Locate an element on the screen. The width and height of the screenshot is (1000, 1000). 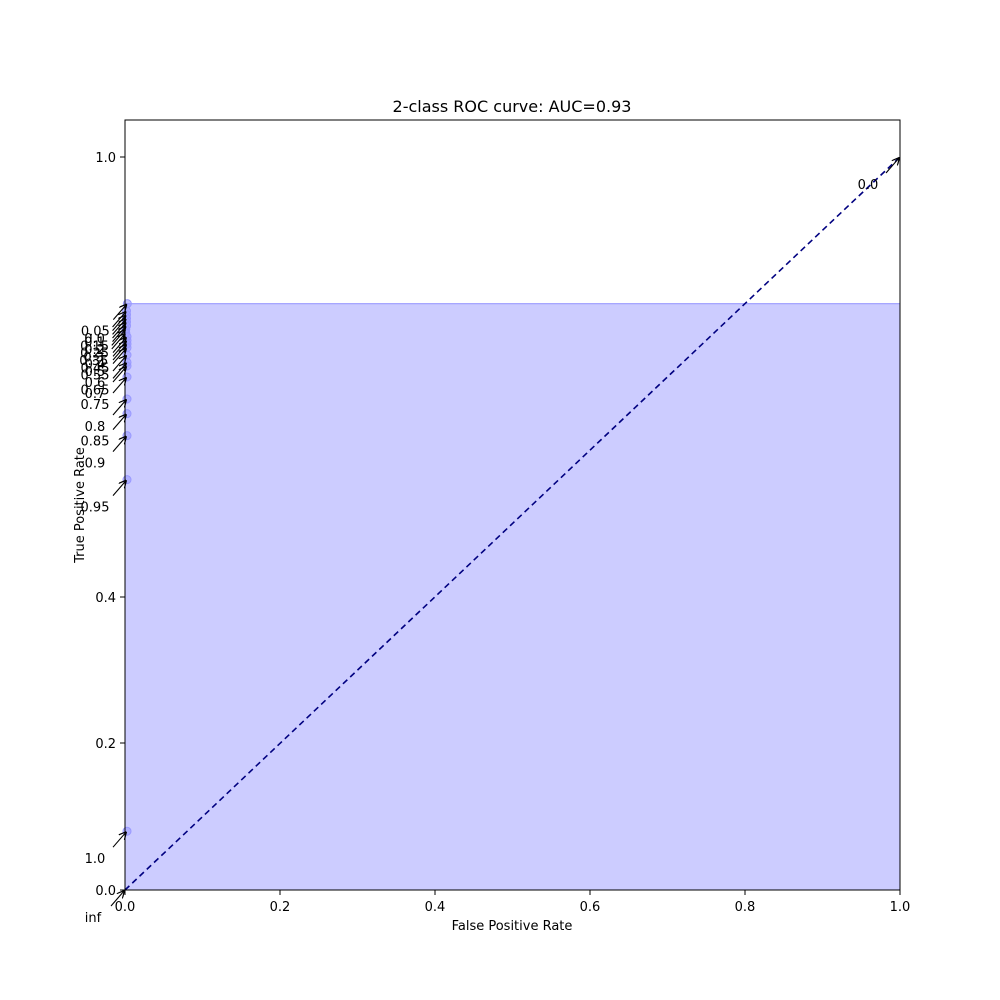
threshold-label: 0.05 is located at coordinates (95, 332).